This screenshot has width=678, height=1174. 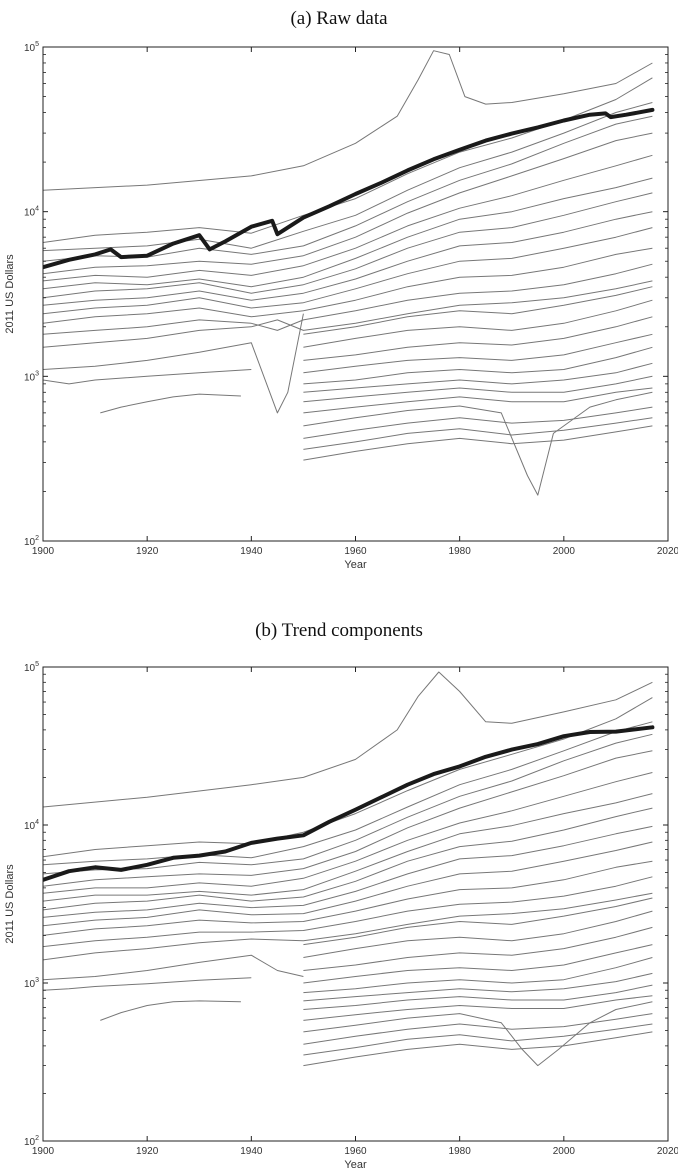 What do you see at coordinates (339, 630) in the screenshot?
I see `chart-title: (b) Trend components` at bounding box center [339, 630].